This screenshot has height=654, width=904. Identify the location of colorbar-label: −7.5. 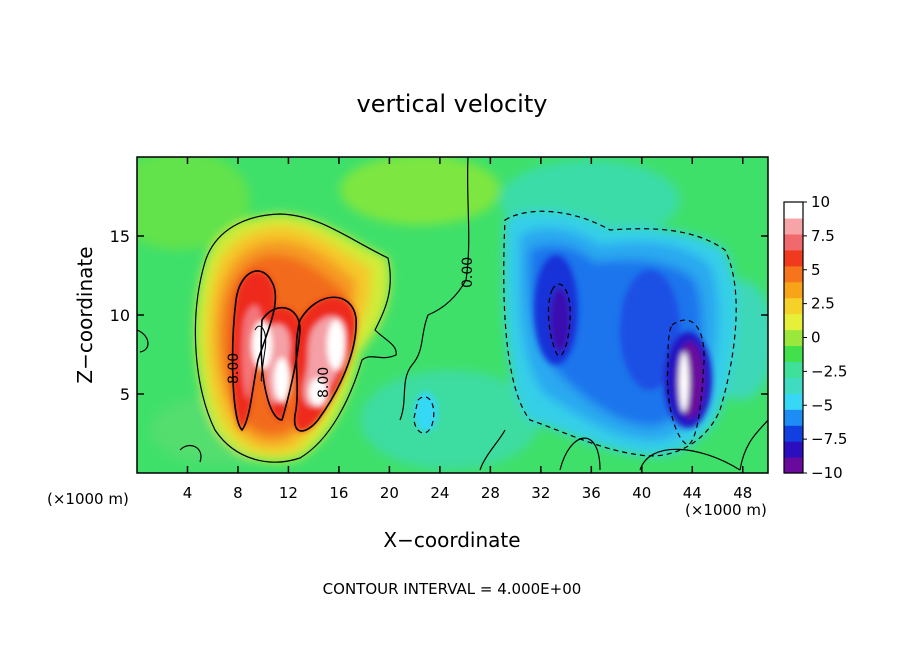
(829, 439).